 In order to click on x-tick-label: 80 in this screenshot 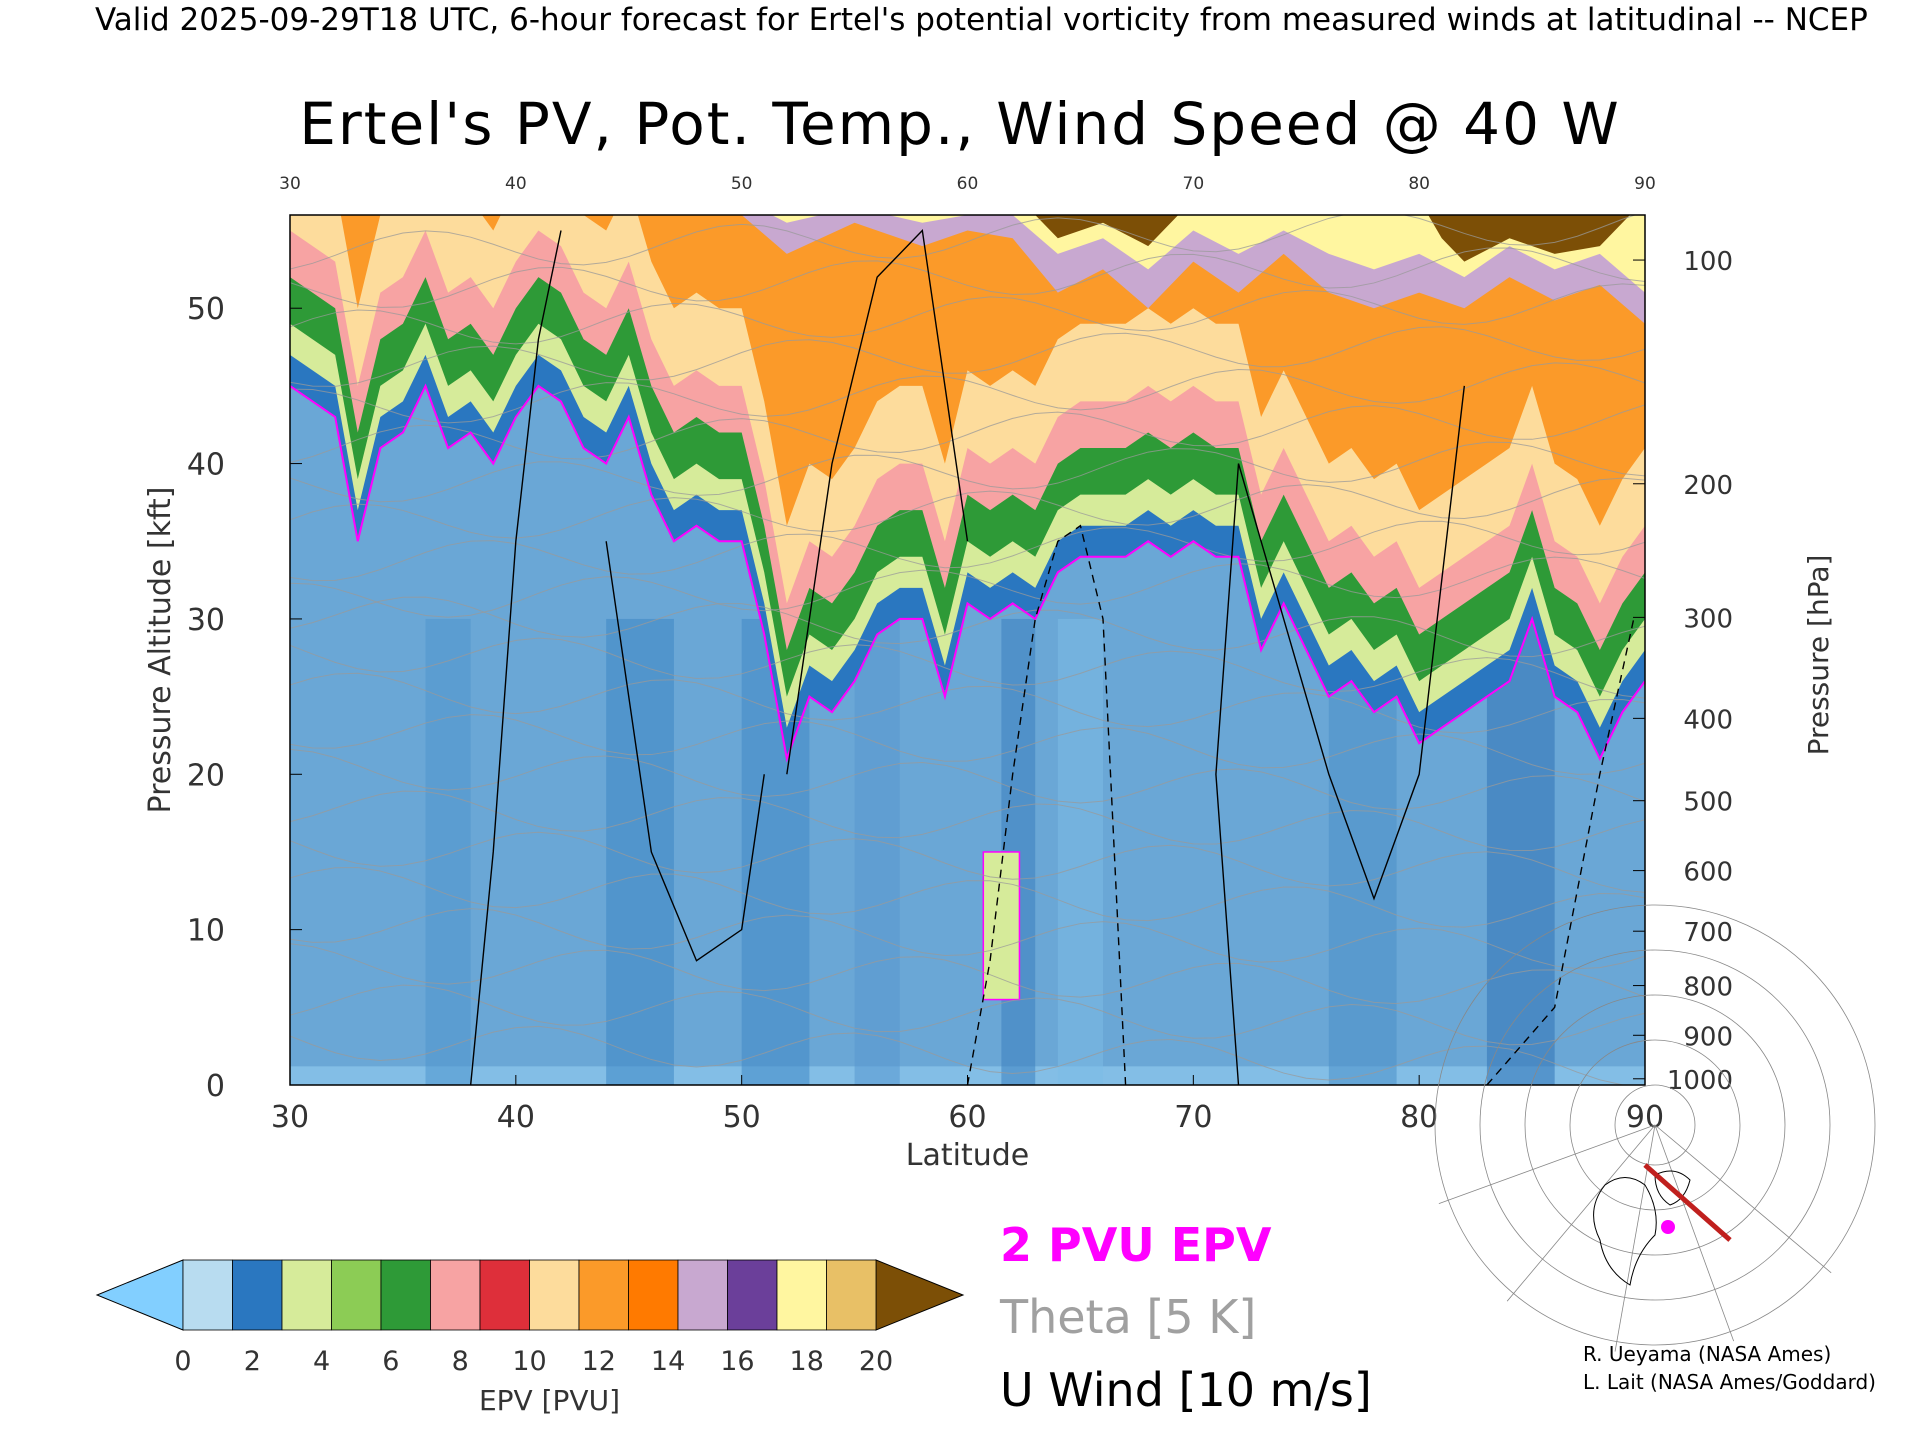, I will do `click(1419, 1117)`.